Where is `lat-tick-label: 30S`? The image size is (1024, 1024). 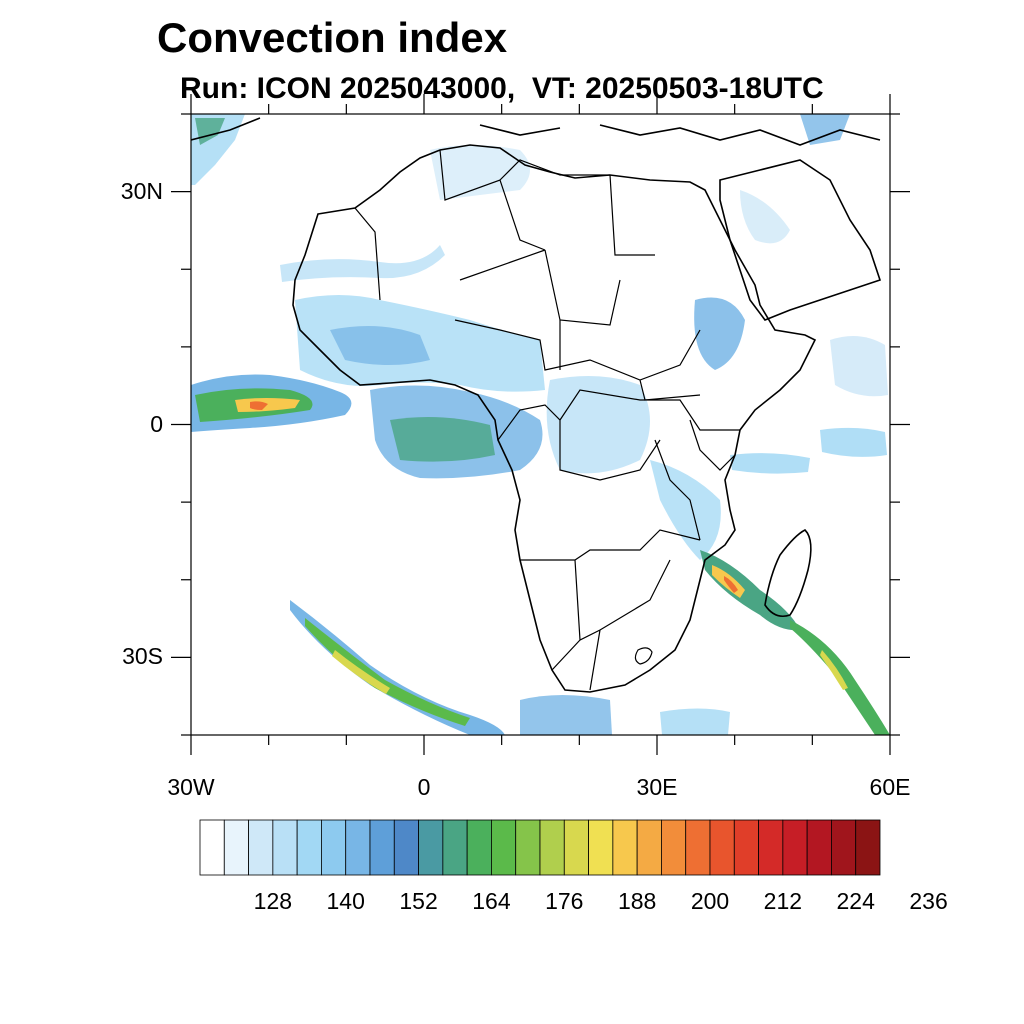
lat-tick-label: 30S is located at coordinates (142, 656).